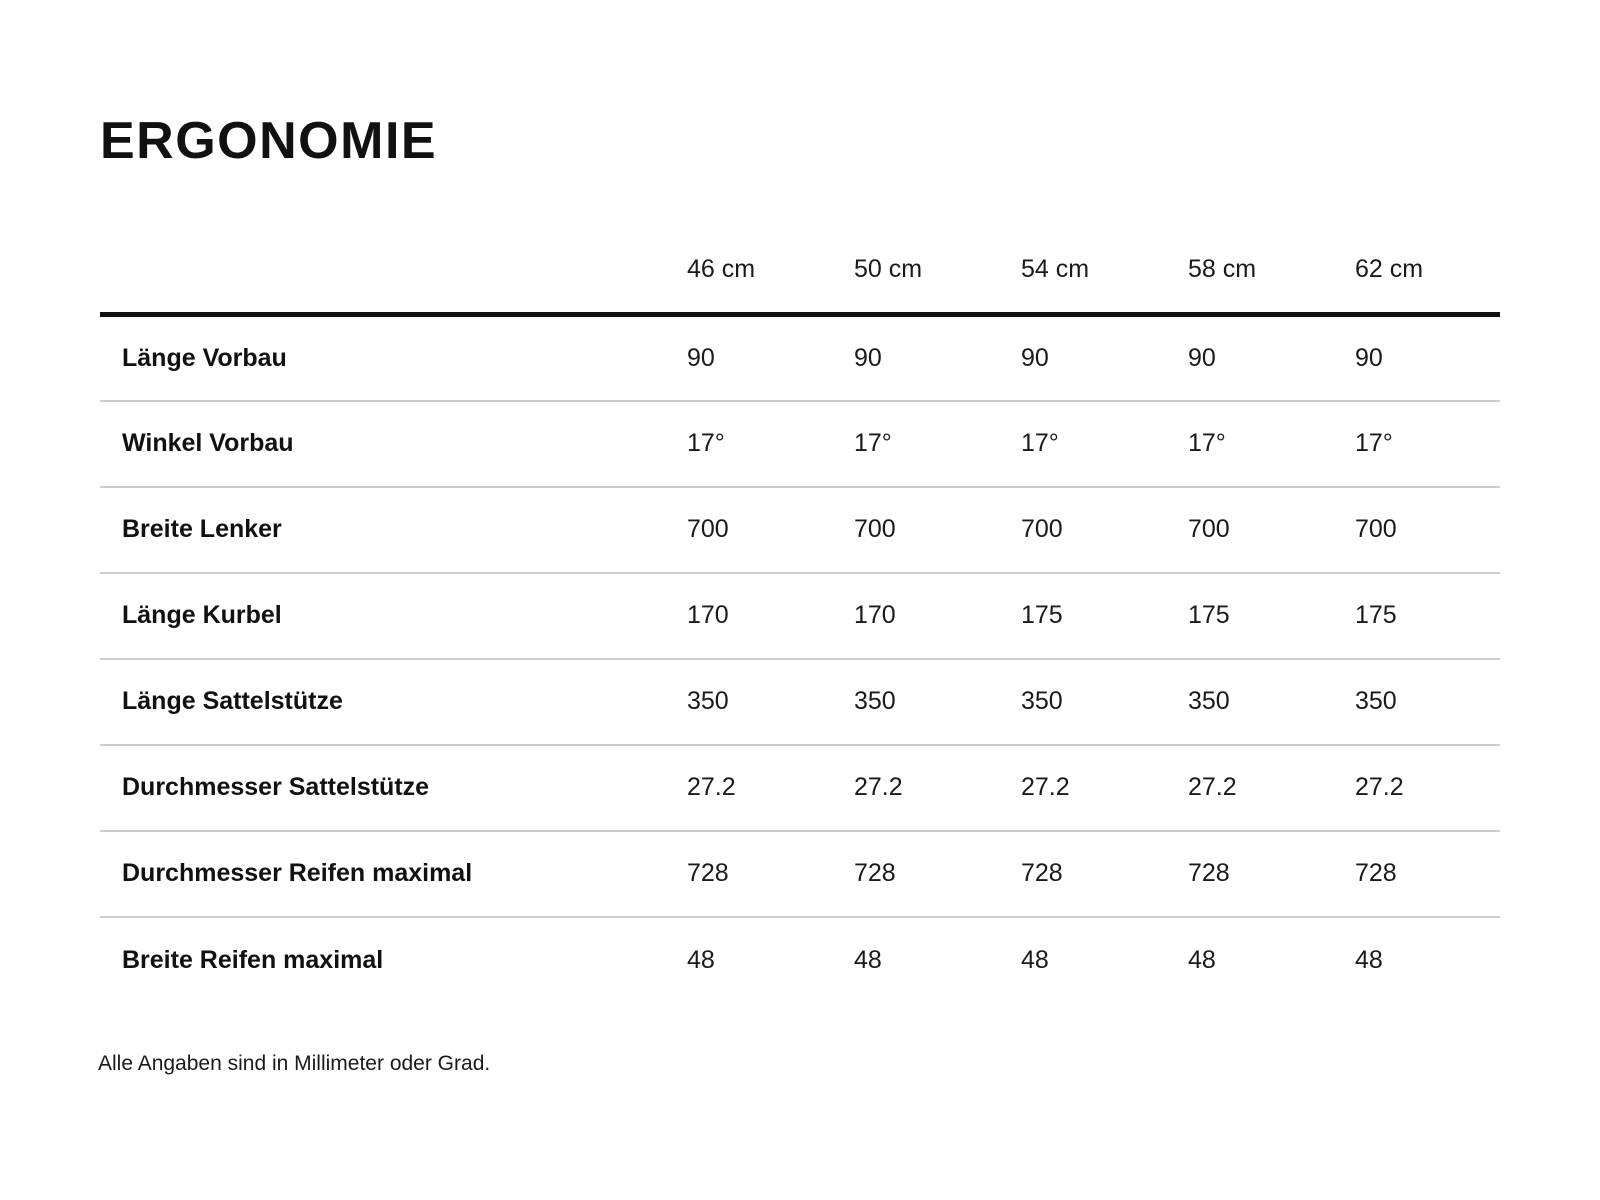 The height and width of the screenshot is (1200, 1600). Describe the element at coordinates (800, 615) in the screenshot. I see `table-row: Länge Kurbel 170 170 175 175 175` at that location.